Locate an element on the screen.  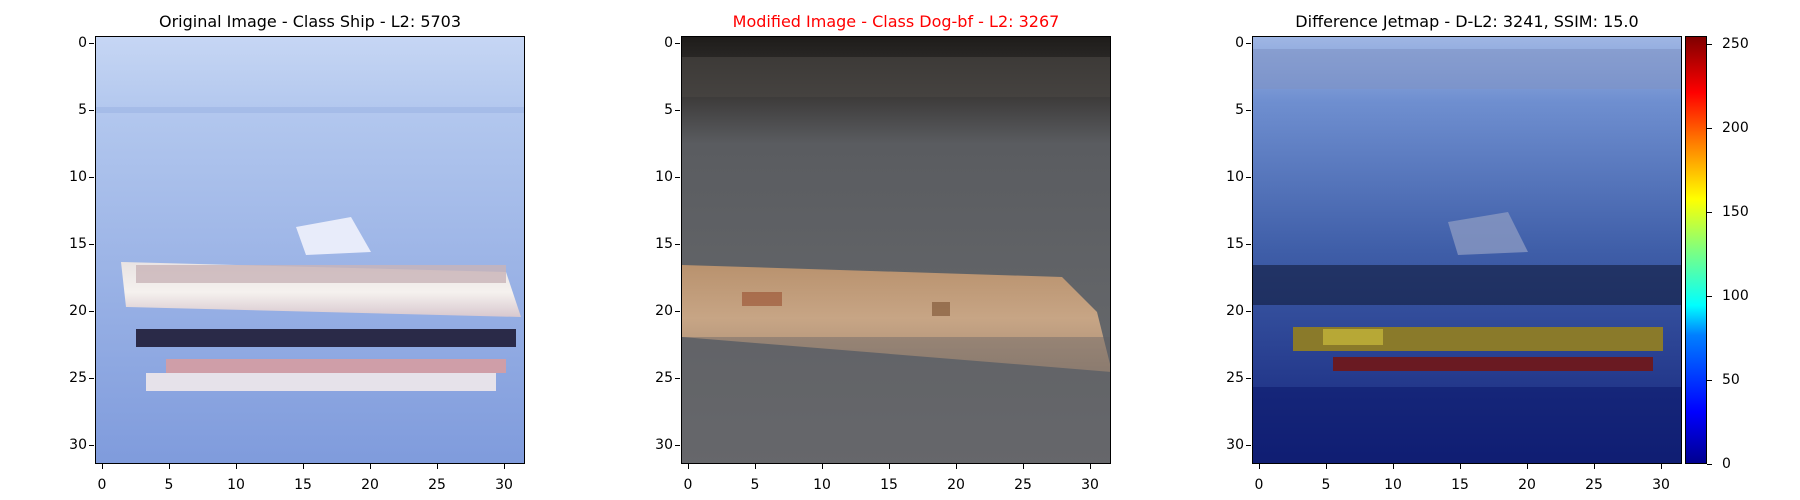
colorbar-tick-label: 50 is located at coordinates (1731, 380).